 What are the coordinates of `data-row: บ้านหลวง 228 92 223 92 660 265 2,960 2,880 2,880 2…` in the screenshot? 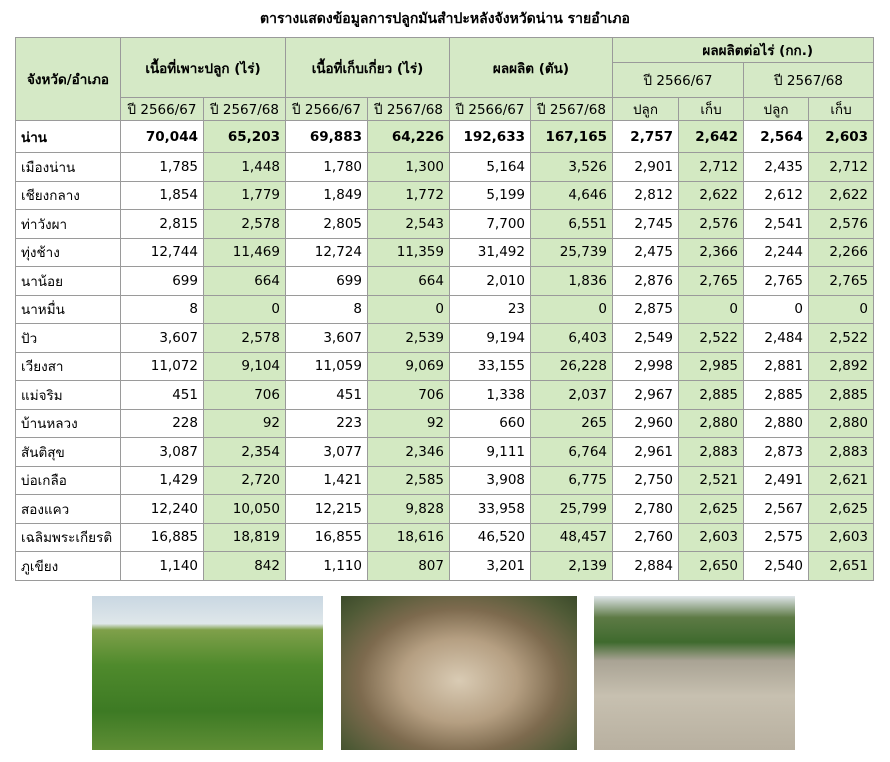 It's located at (444, 423).